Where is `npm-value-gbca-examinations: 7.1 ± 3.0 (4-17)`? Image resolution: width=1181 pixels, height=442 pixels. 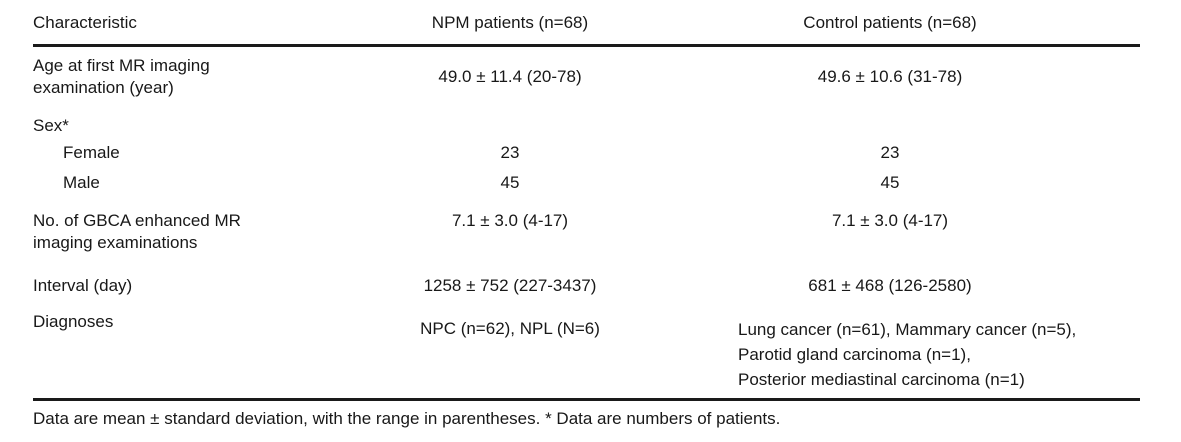
npm-value-gbca-examinations: 7.1 ± 3.0 (4-17) is located at coordinates (510, 220).